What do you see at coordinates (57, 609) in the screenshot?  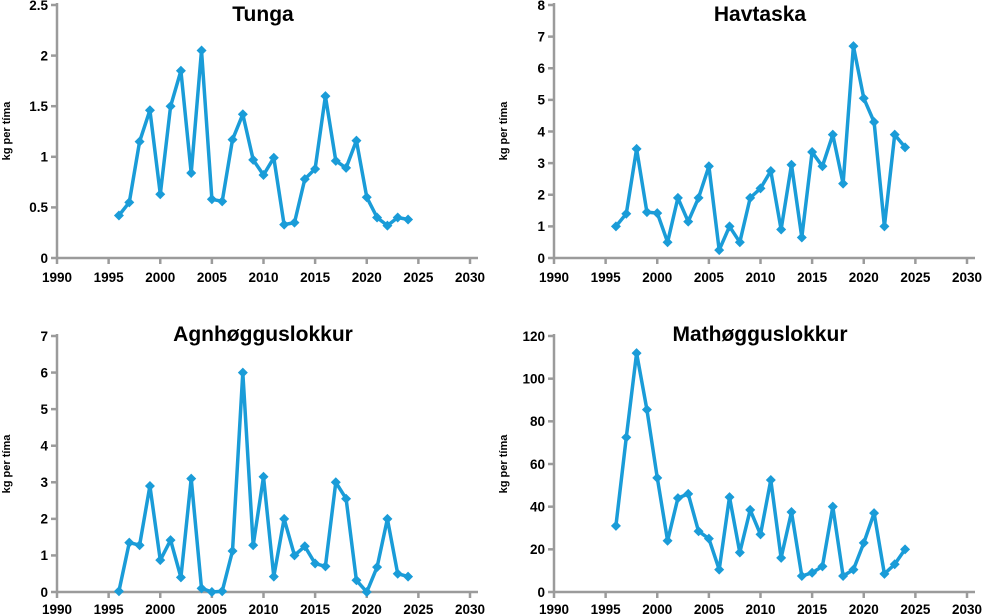 I see `x-tick-label: 1990` at bounding box center [57, 609].